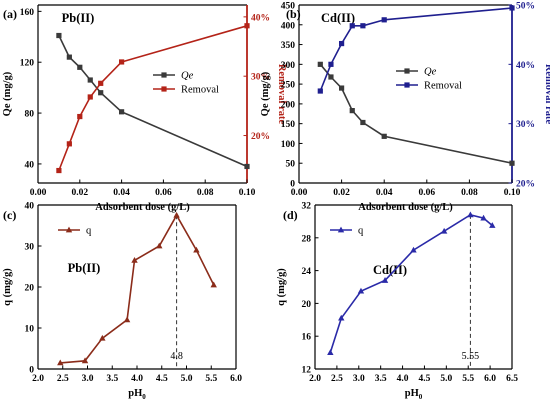 This screenshot has height=402, width=550. What do you see at coordinates (31, 371) in the screenshot?
I see `y-tick-label: 0` at bounding box center [31, 371].